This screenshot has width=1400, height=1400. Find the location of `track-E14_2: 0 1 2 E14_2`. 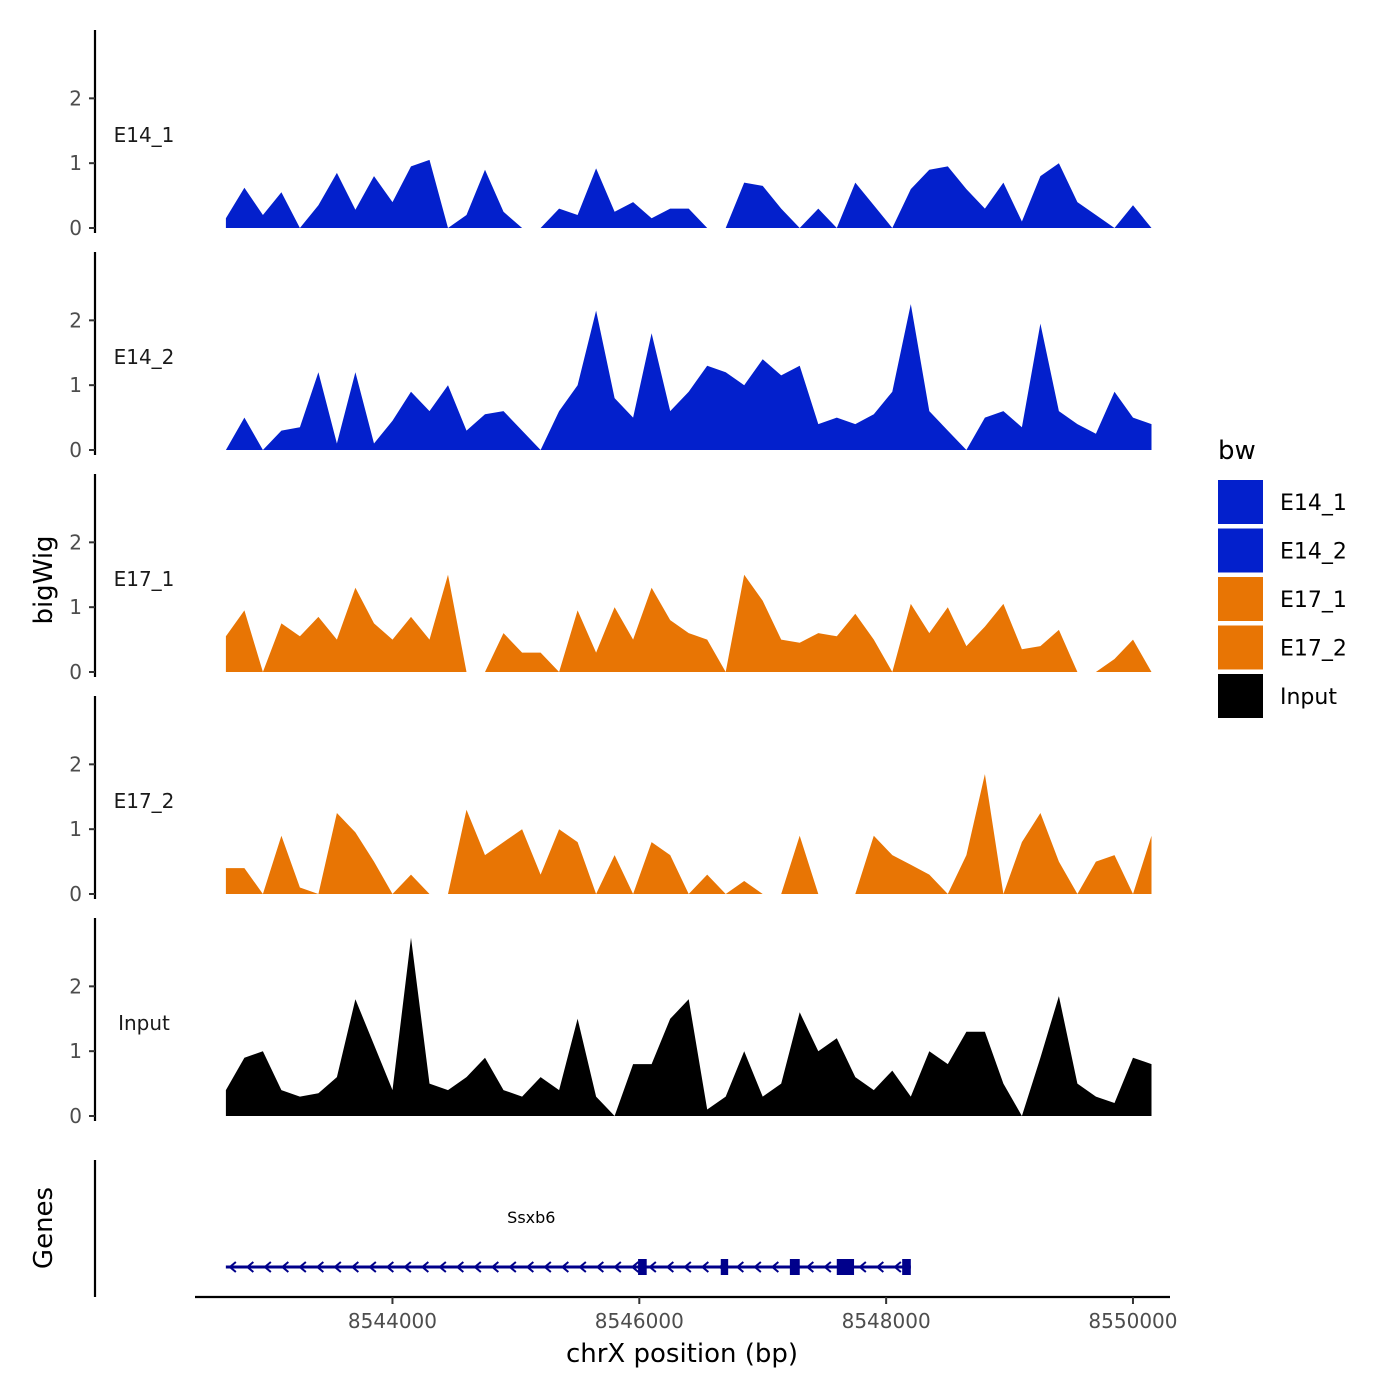

track-E14_2: 0 1 2 E14_2 is located at coordinates (610, 357).